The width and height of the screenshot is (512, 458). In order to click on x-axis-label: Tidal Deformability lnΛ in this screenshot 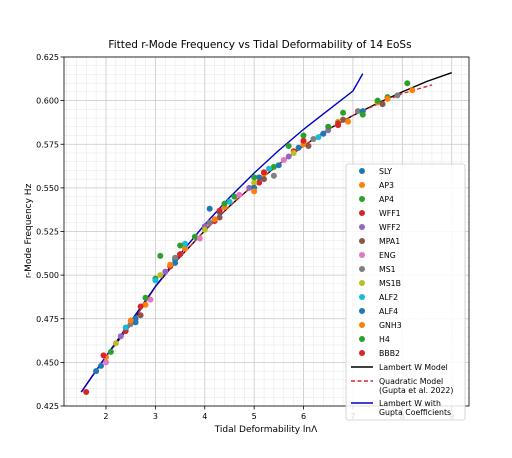, I will do `click(266, 430)`.